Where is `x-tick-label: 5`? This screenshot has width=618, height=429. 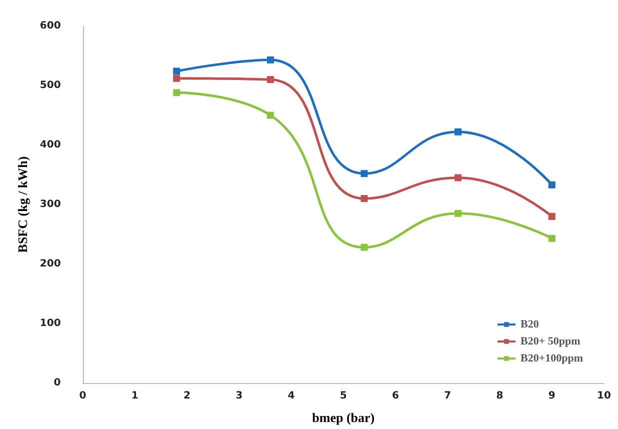 x-tick-label: 5 is located at coordinates (343, 396).